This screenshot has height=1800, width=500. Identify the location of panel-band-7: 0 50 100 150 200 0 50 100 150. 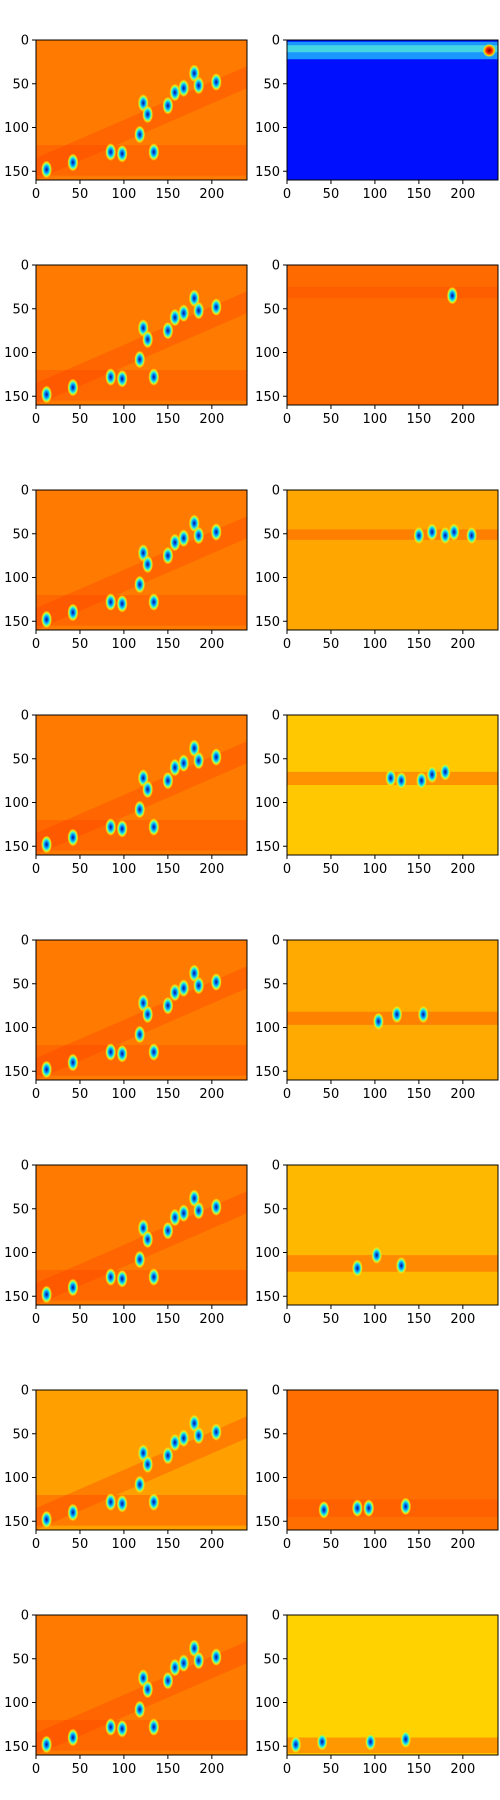
(377, 1693).